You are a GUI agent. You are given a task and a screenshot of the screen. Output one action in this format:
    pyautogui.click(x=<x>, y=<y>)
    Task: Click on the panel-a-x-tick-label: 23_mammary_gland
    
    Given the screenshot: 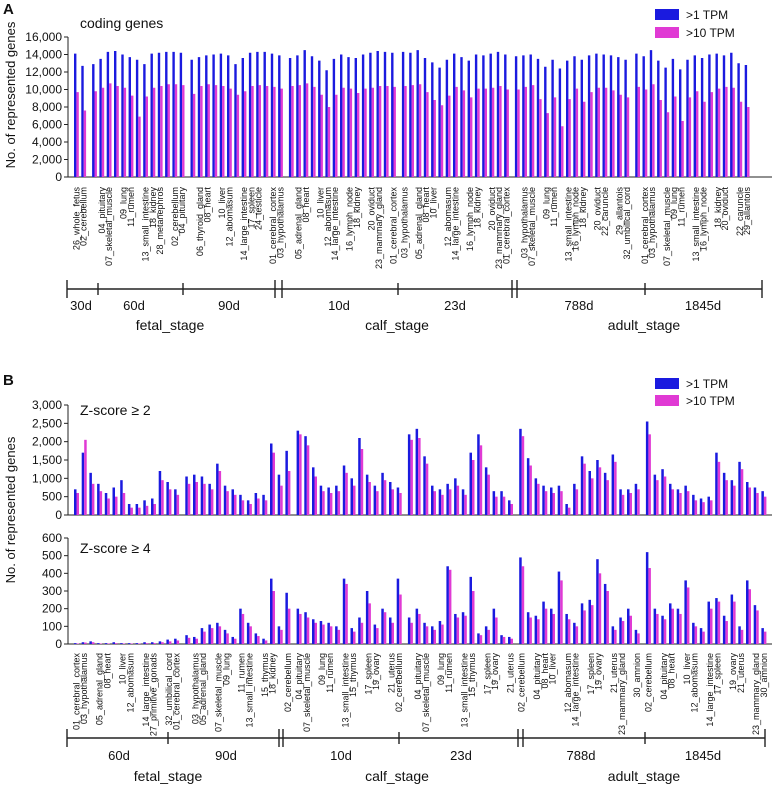 What is the action you would take?
    pyautogui.click(x=379, y=228)
    